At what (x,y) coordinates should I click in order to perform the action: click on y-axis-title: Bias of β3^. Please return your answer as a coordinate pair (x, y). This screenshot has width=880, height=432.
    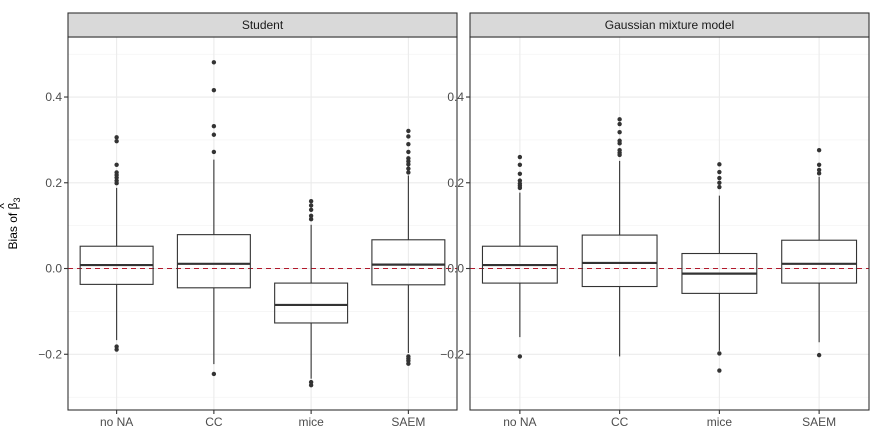
    Looking at the image, I should click on (11, 224).